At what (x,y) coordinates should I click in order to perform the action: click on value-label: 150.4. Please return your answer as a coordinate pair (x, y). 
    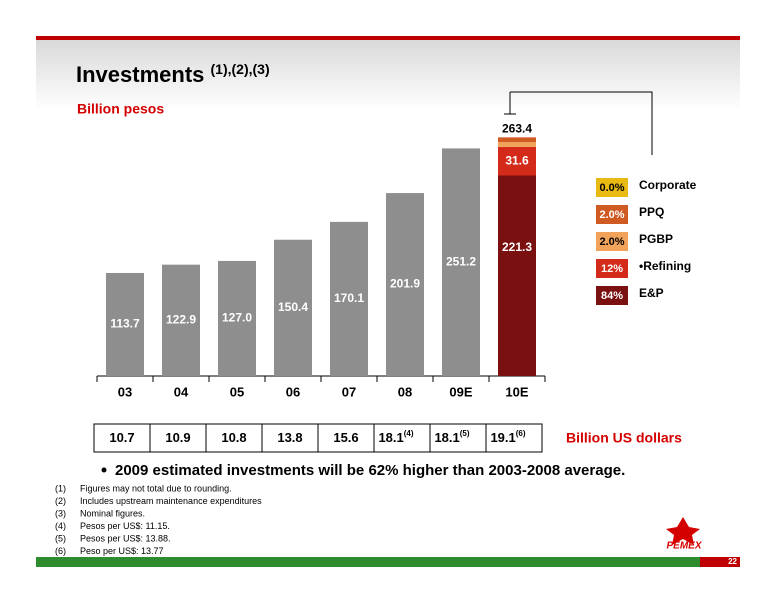
    Looking at the image, I should click on (293, 307).